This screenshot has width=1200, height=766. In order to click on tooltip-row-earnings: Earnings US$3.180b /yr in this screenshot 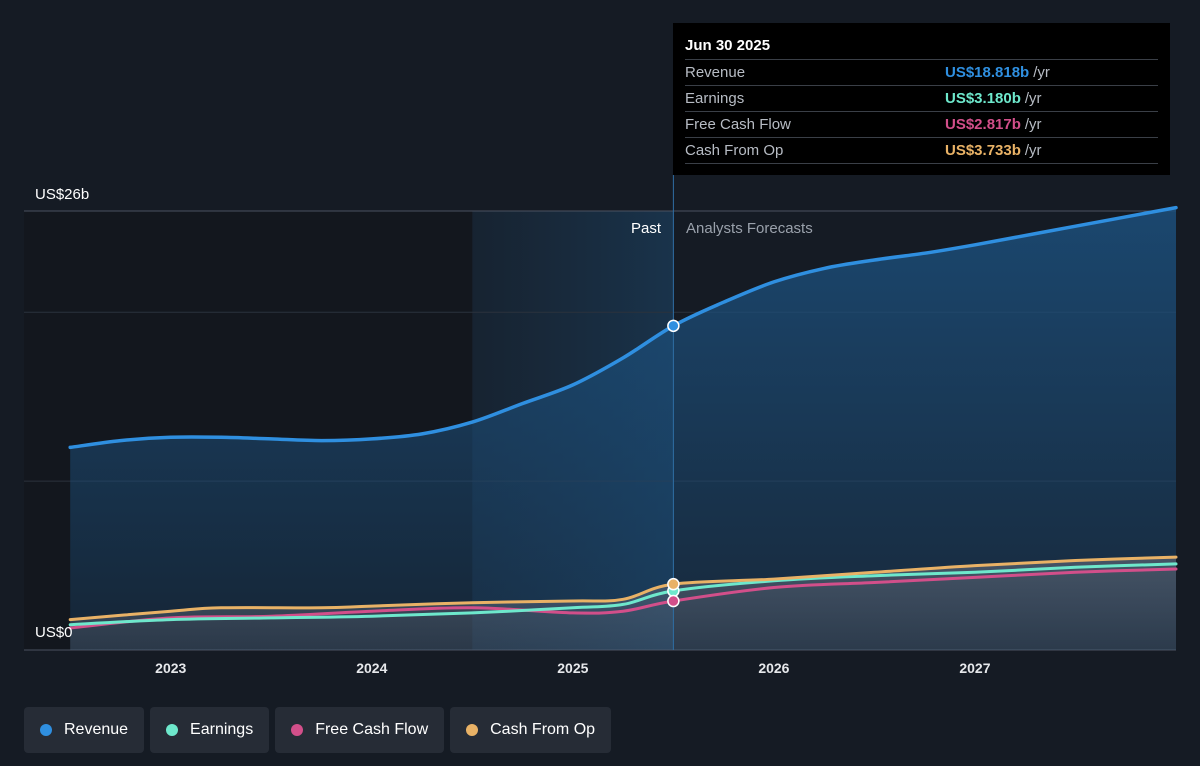, I will do `click(921, 98)`.